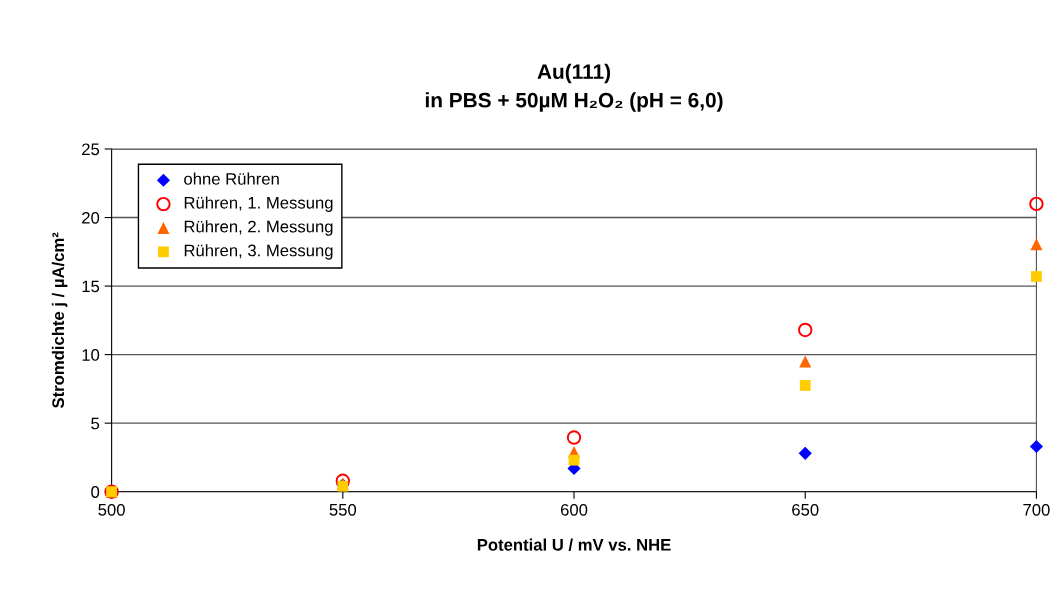 Image resolution: width=1063 pixels, height=596 pixels. I want to click on y-tick-label: 25, so click(91, 149).